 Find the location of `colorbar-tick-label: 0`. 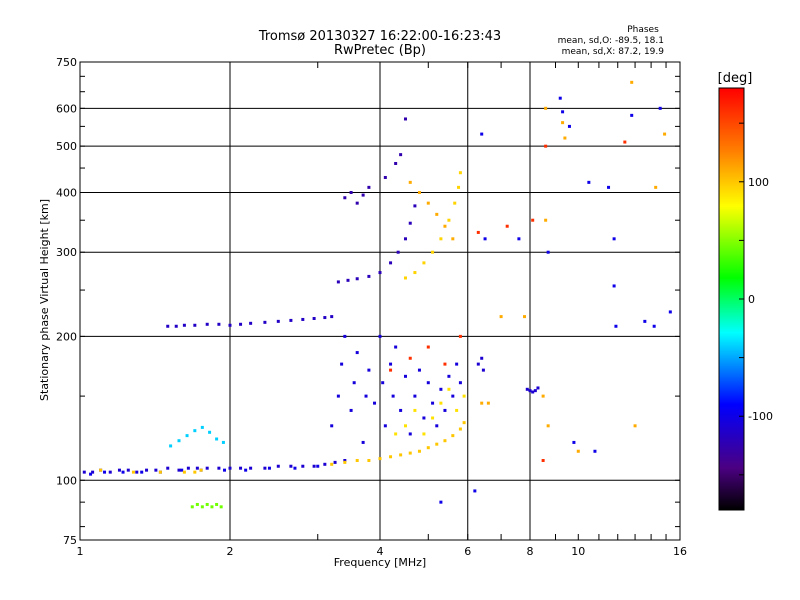

colorbar-tick-label: 0 is located at coordinates (751, 299).